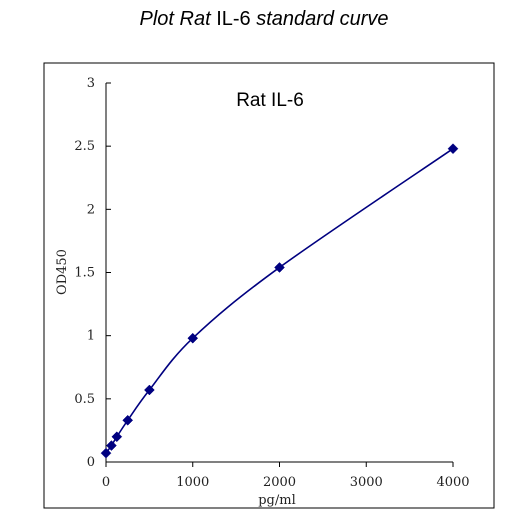 The image size is (528, 527). I want to click on page-title: Plot Rat IL-6 standard curve, so click(264, 19).